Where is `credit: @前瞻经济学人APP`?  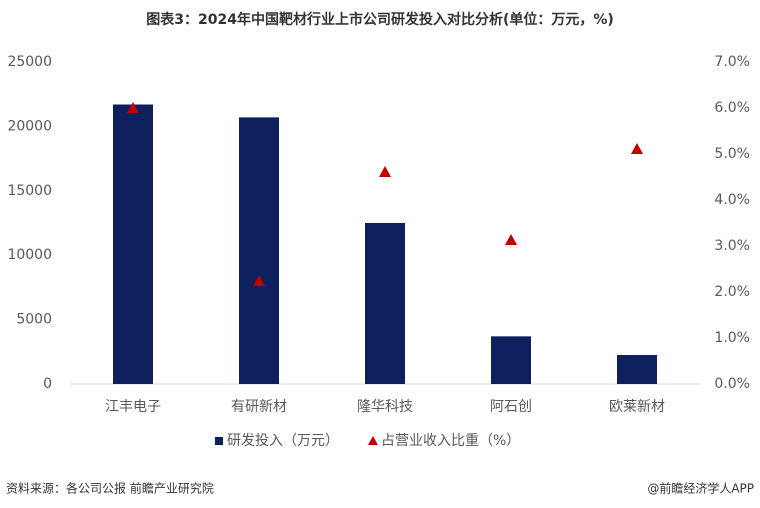 credit: @前瞻经济学人APP is located at coordinates (700, 488).